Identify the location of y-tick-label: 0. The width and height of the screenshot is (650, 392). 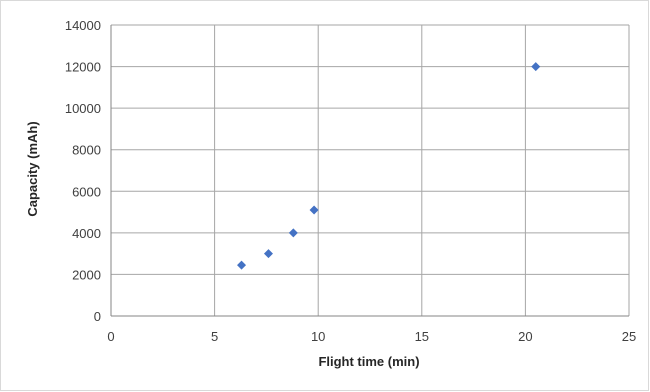
(97, 316).